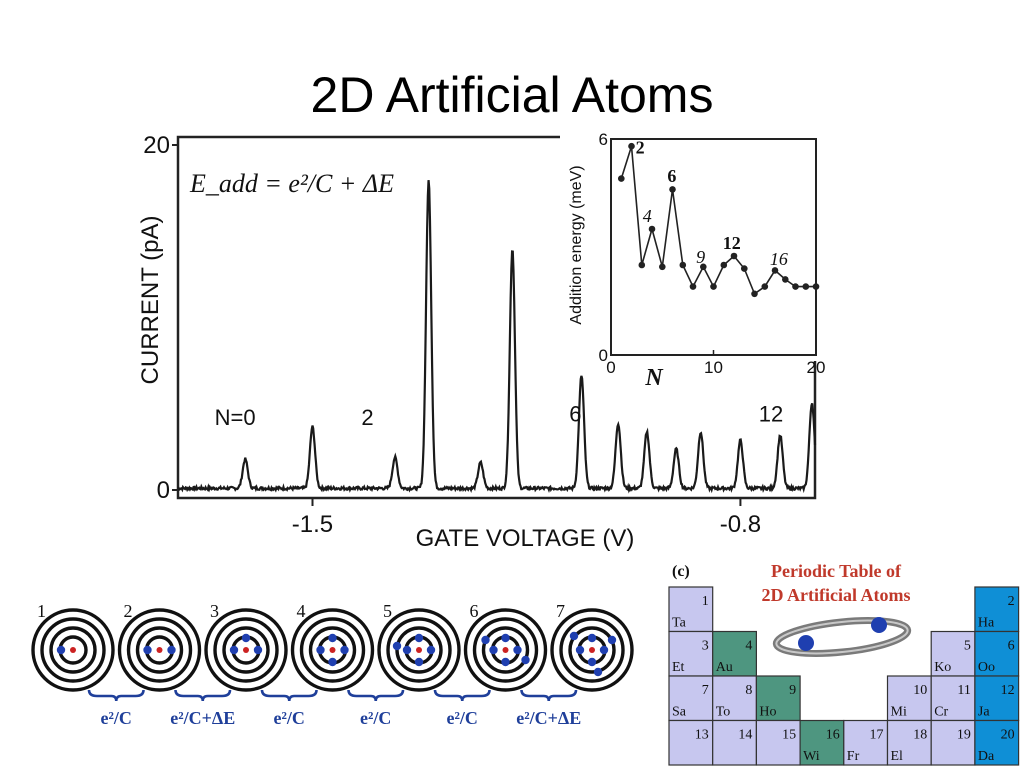 This screenshot has height=768, width=1024. What do you see at coordinates (640, 147) in the screenshot?
I see `magic-number-label: 2` at bounding box center [640, 147].